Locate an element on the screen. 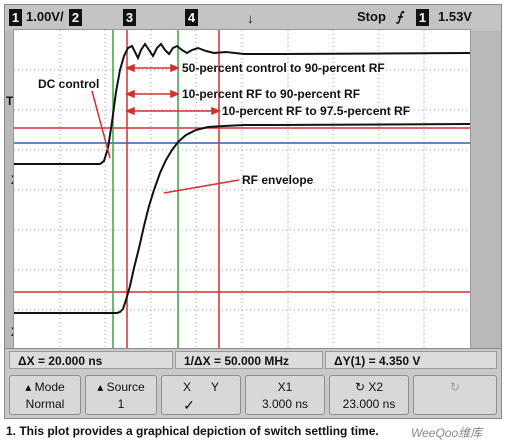  source-softkey: ▴ Source 1 is located at coordinates (121, 395).